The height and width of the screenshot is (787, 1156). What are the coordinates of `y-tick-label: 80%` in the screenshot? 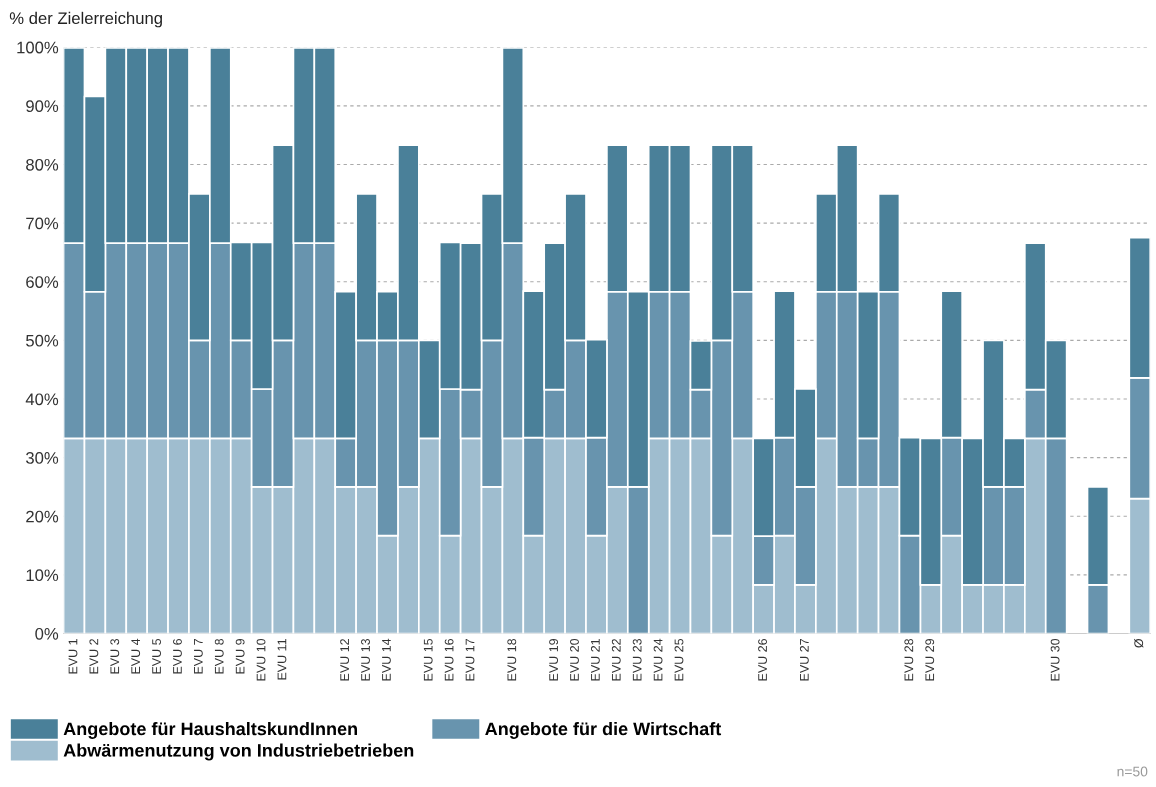 It's located at (42, 164).